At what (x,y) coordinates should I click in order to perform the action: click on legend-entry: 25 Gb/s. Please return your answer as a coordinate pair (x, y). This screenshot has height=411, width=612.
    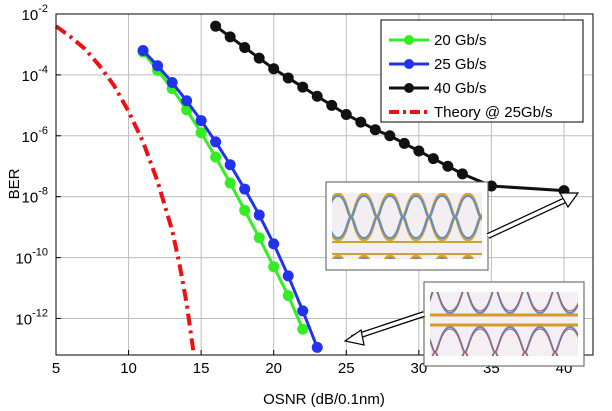
    Looking at the image, I should click on (438, 64).